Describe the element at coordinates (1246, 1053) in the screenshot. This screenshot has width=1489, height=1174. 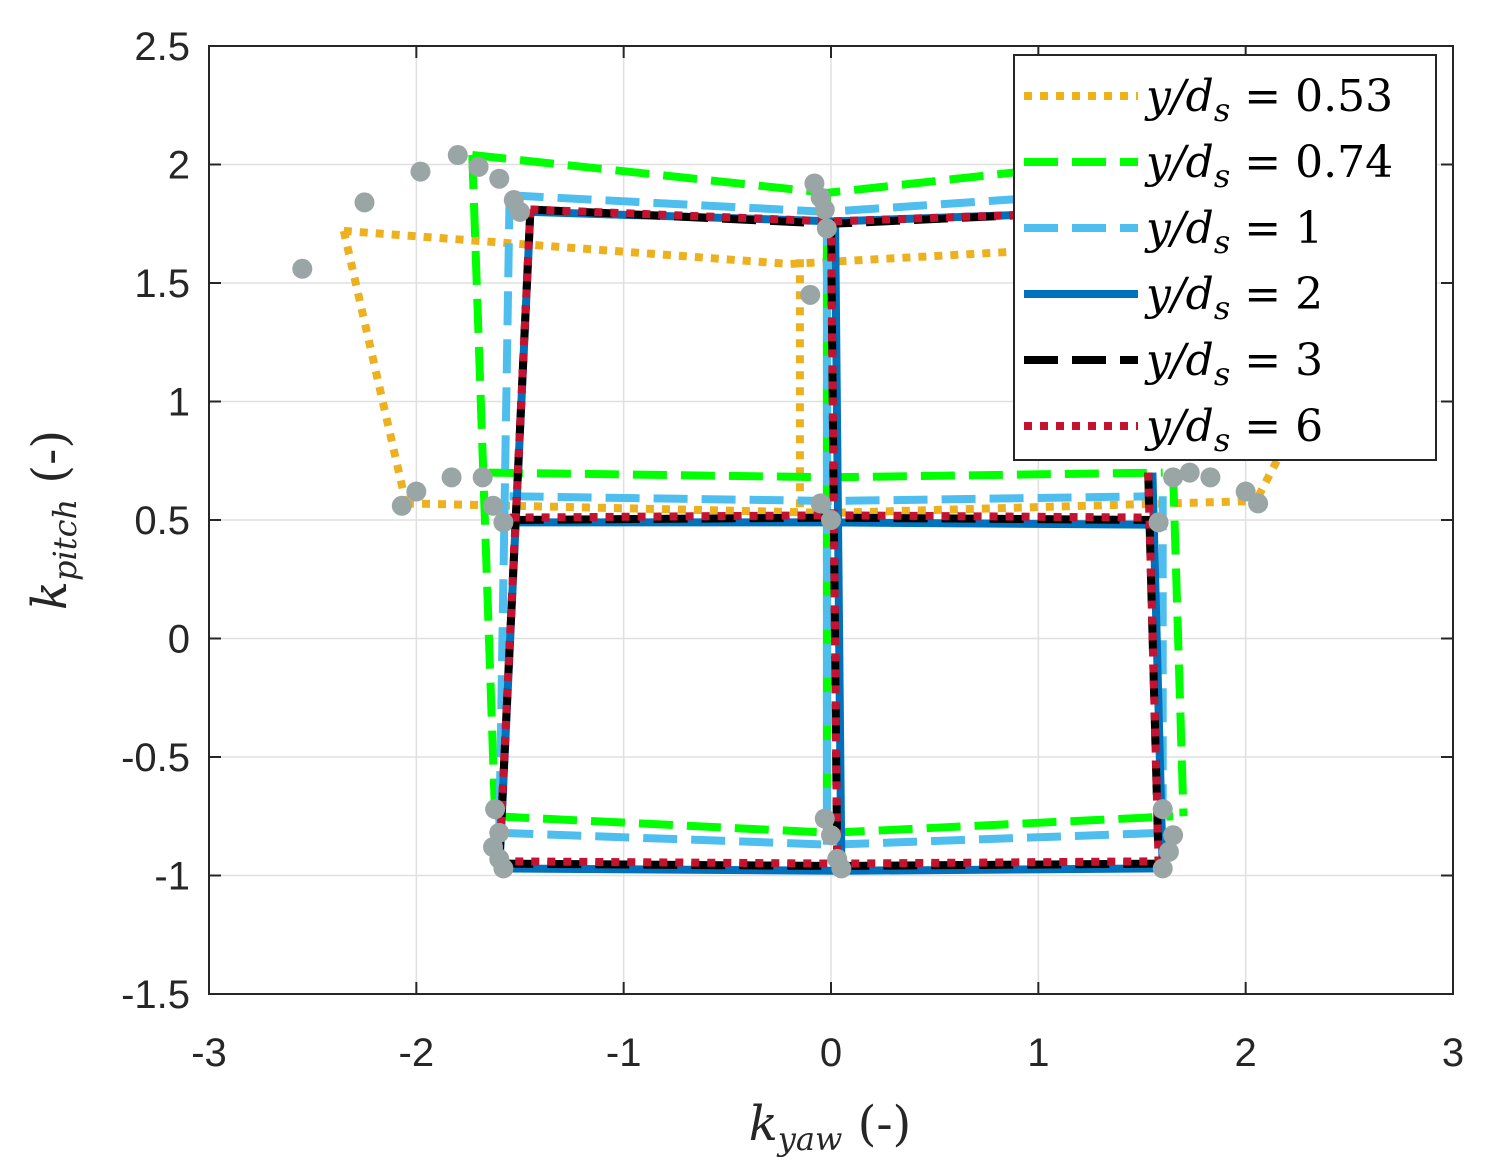
I see `x-tick-label: 2` at that location.